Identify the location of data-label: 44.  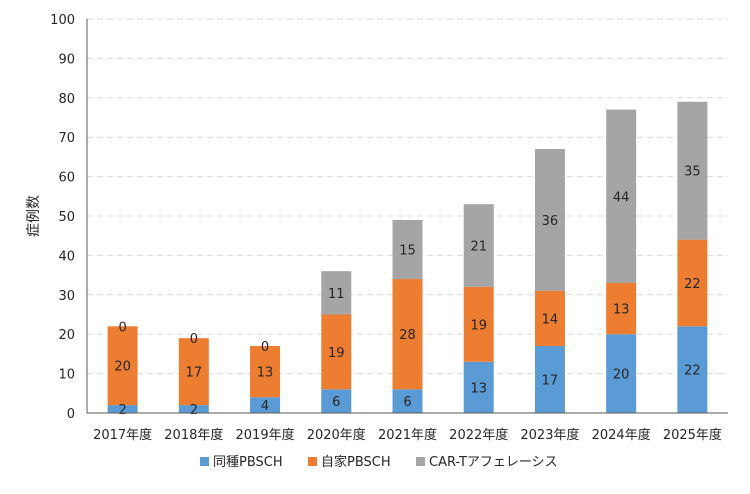
(621, 197).